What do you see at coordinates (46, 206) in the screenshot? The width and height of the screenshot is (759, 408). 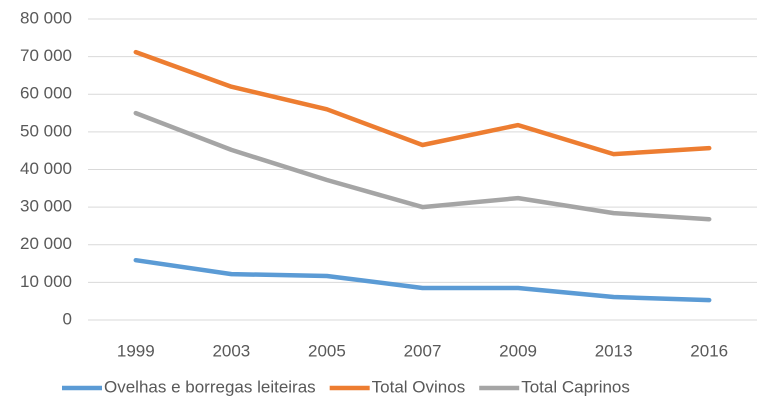 I see `y-tick-label: 30 000` at bounding box center [46, 206].